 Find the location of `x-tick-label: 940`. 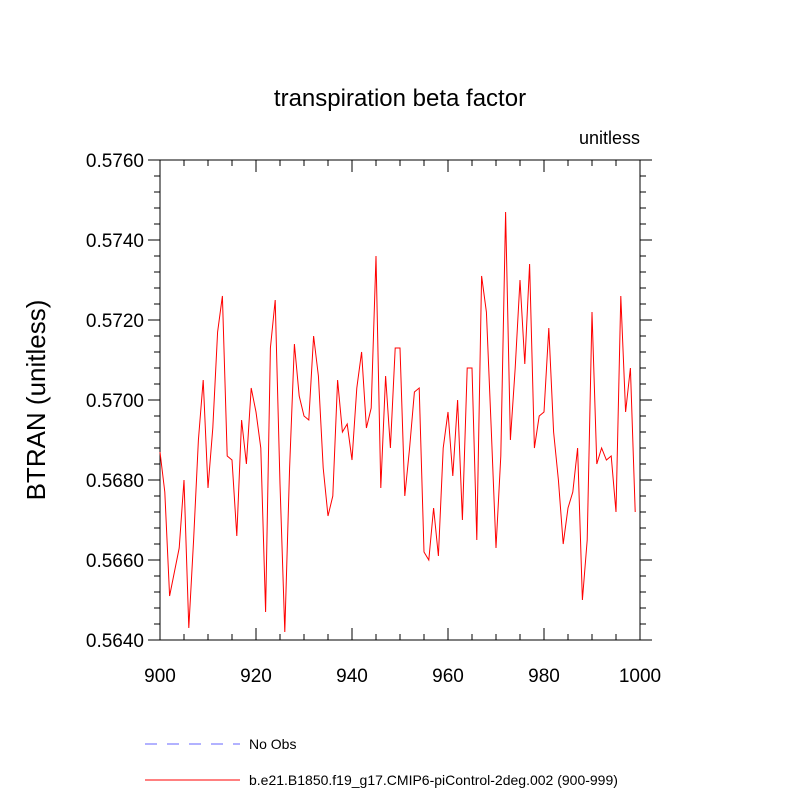

x-tick-label: 940 is located at coordinates (352, 676).